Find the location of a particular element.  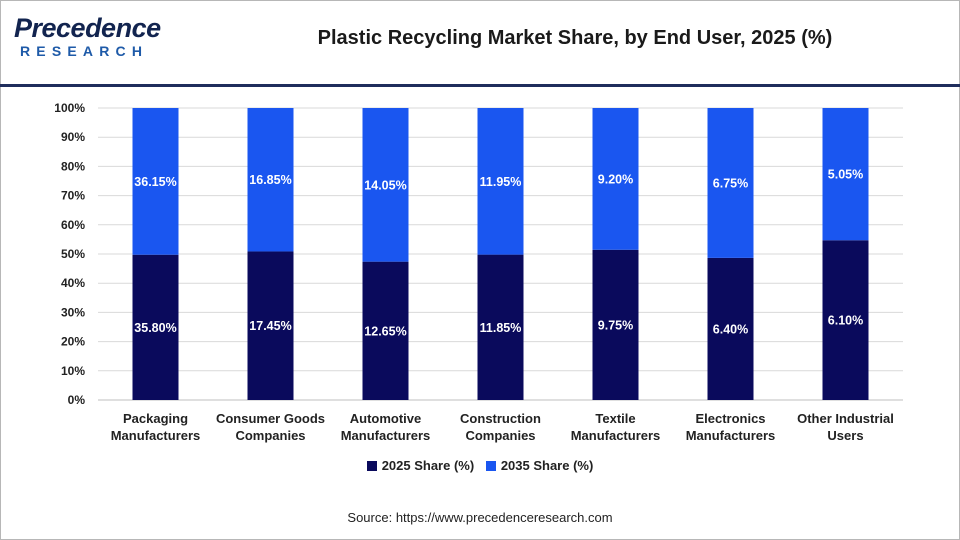

data-label-2035: 36.15% is located at coordinates (155, 182).